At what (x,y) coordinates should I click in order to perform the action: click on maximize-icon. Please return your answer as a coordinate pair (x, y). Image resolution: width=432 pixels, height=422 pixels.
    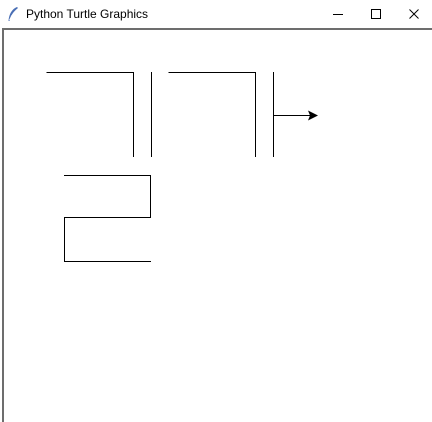
    Looking at the image, I should click on (376, 14).